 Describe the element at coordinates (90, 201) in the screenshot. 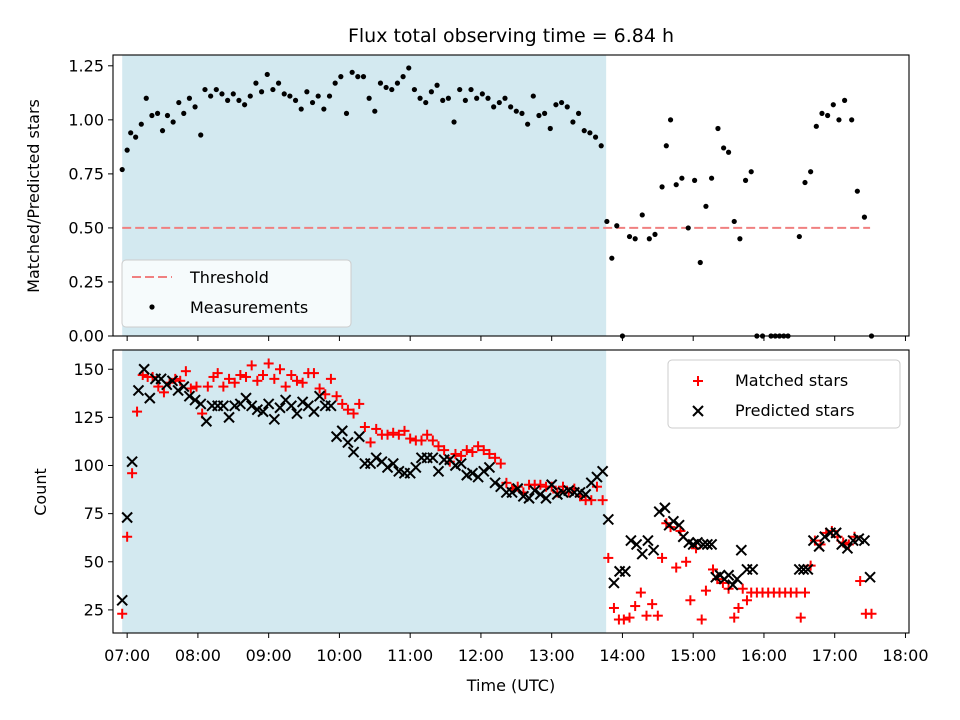

I see `top-y-ticks: 0.00 0.25 0.50 0.75 1.00 1.25` at that location.